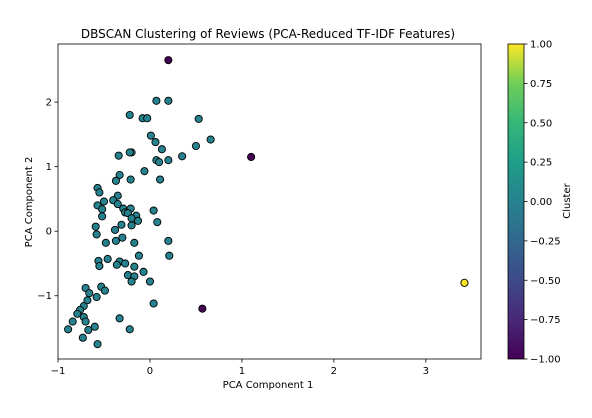 Image resolution: width=592 pixels, height=418 pixels. What do you see at coordinates (44, 296) in the screenshot?
I see `y-tick-label: −1` at bounding box center [44, 296].